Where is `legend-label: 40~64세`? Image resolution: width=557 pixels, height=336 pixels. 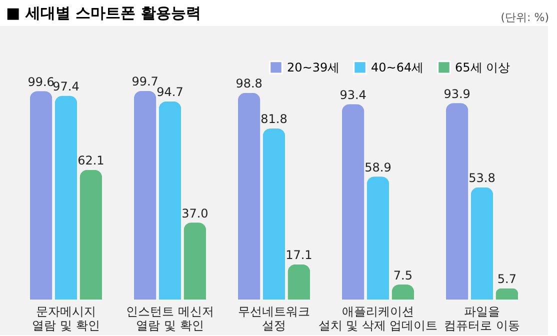
legend-label: 40~64세 is located at coordinates (397, 67).